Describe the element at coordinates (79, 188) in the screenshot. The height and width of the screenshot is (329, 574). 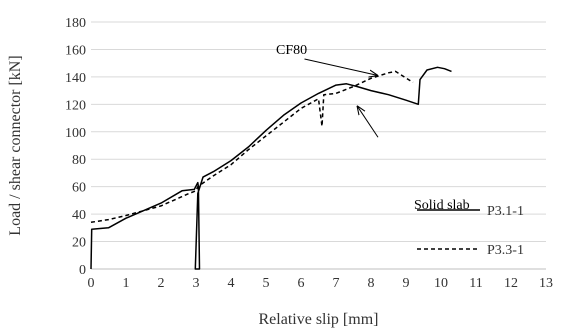
I see `y-tick-label: 60` at that location.